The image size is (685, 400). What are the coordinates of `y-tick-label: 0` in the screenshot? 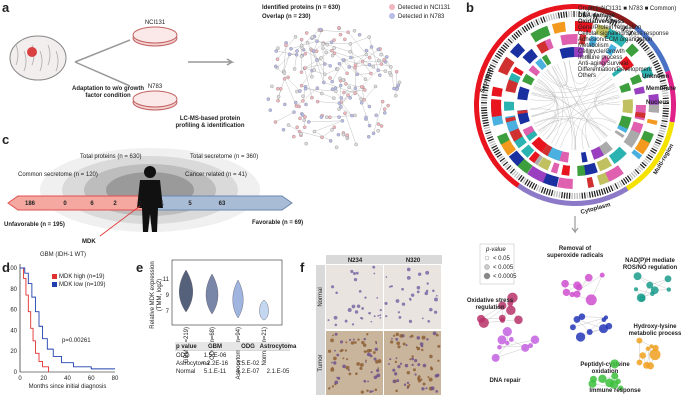 It's located at (16, 373).